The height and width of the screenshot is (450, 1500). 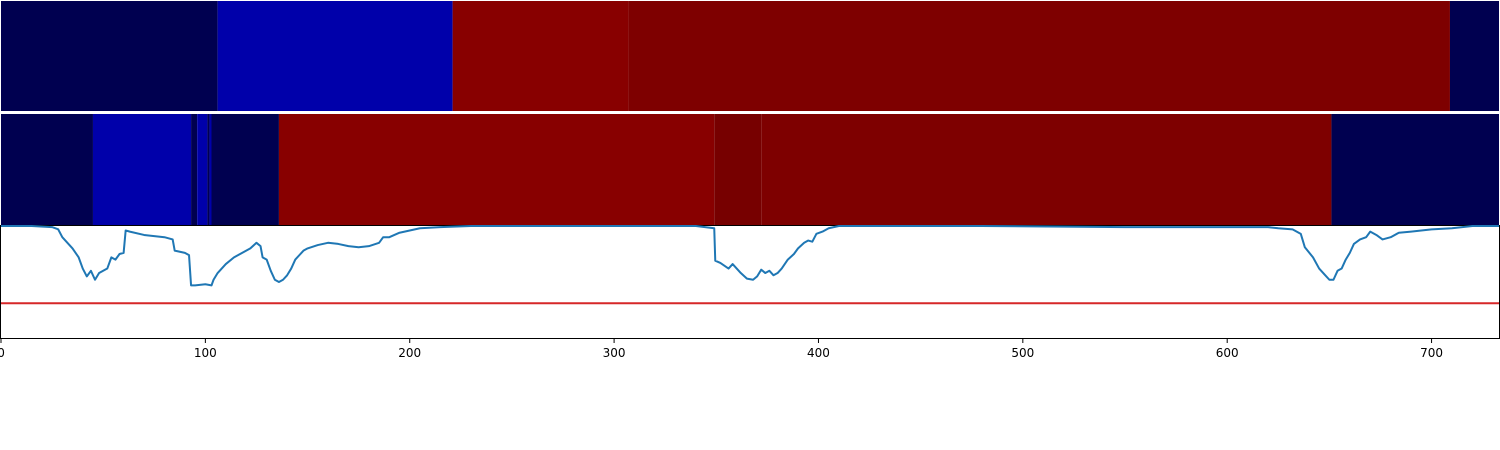 I want to click on series-line, so click(x=750, y=256).